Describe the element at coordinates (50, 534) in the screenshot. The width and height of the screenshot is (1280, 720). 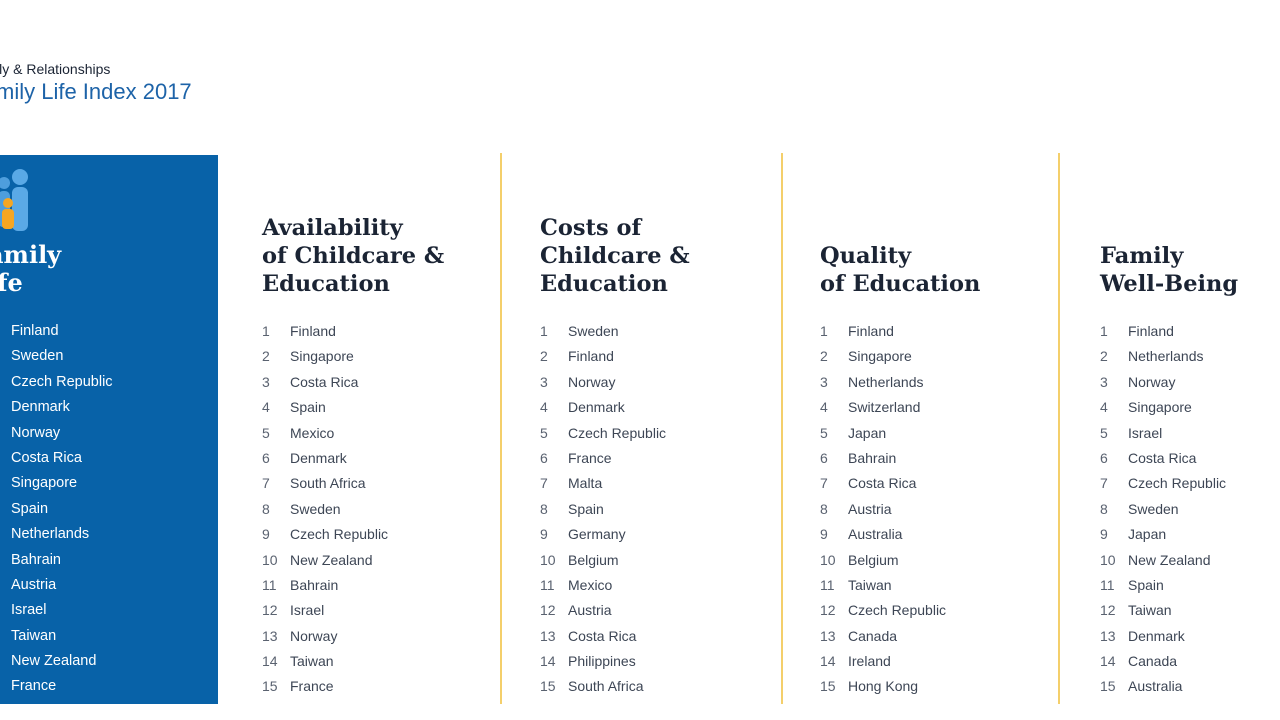
I see `panel-list-item: Netherlands` at that location.